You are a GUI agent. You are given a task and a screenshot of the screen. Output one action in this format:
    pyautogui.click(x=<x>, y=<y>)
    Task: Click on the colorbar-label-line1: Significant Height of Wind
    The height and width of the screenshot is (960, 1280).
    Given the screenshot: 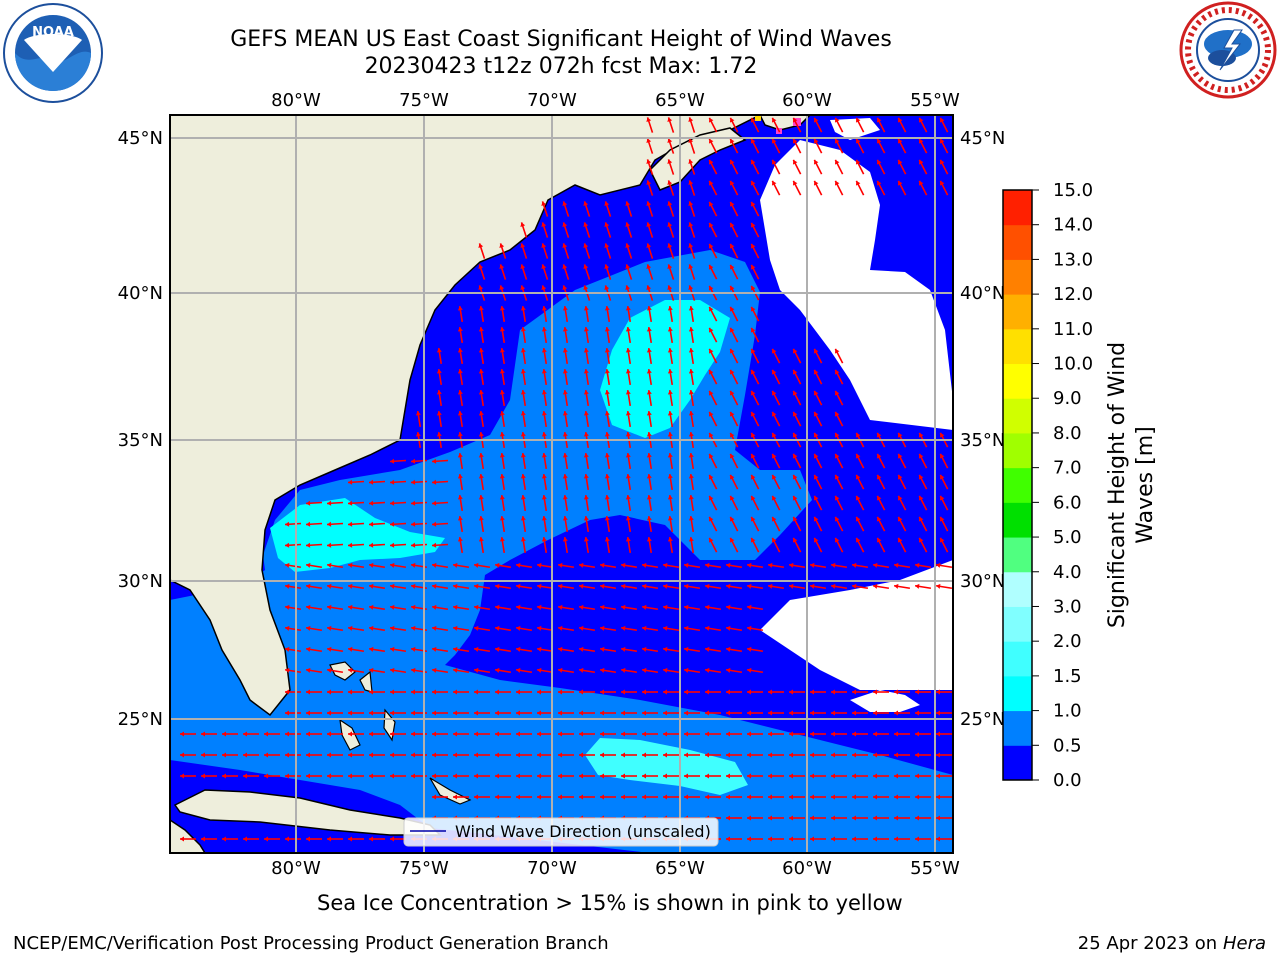 What is the action you would take?
    pyautogui.click(x=1117, y=485)
    